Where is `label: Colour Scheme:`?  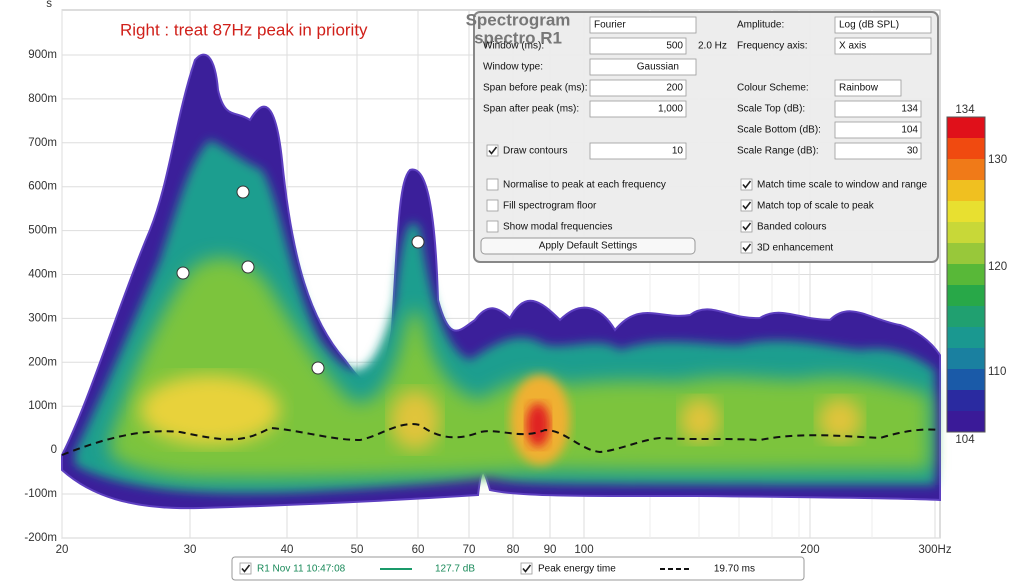
label: Colour Scheme: is located at coordinates (773, 88).